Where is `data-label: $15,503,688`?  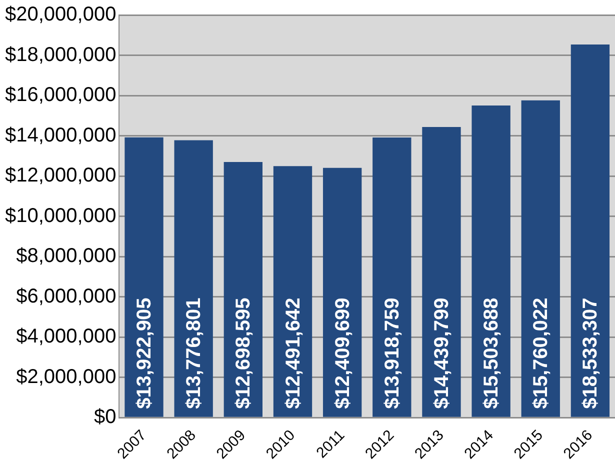 data-label: $15,503,688 is located at coordinates (491, 353).